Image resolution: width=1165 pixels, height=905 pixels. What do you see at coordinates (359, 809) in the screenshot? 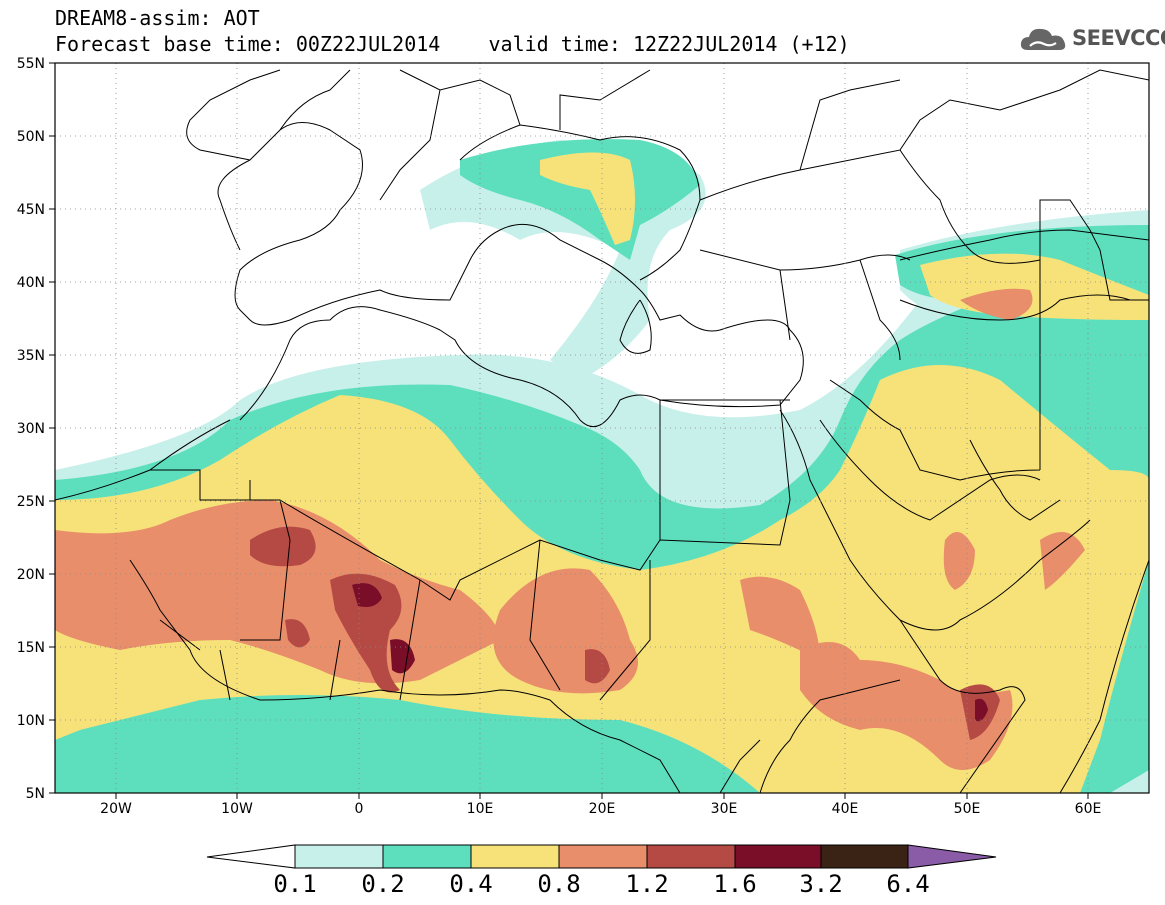
I see `lon-label: 0` at bounding box center [359, 809].